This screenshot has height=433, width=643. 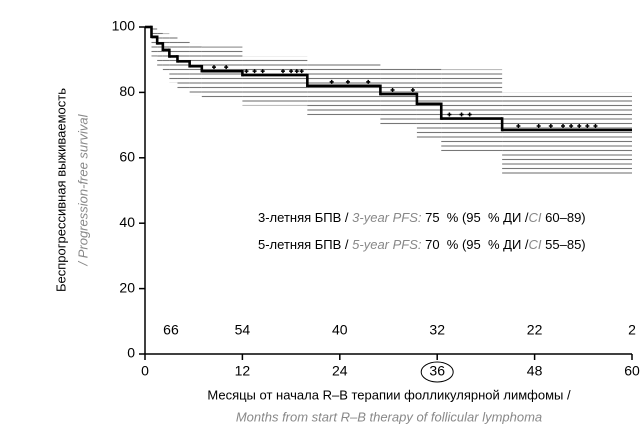 I want to click on y-tick-label: 40, so click(x=127, y=222).